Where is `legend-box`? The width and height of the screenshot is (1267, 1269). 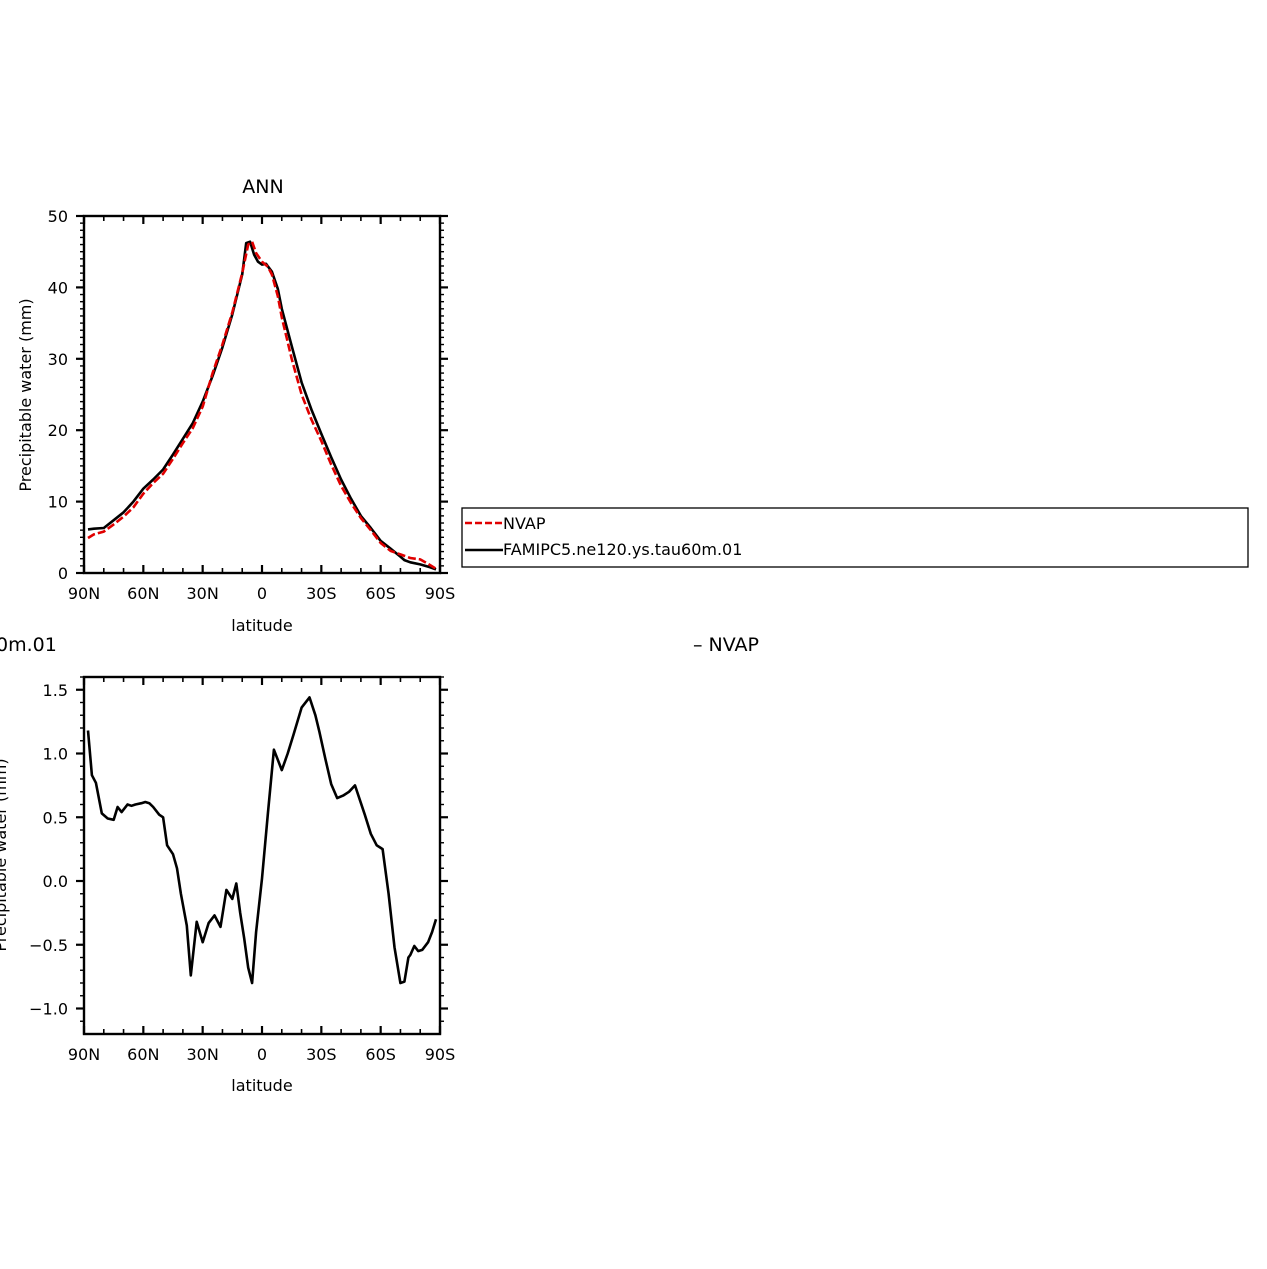
legend-box is located at coordinates (855, 537).